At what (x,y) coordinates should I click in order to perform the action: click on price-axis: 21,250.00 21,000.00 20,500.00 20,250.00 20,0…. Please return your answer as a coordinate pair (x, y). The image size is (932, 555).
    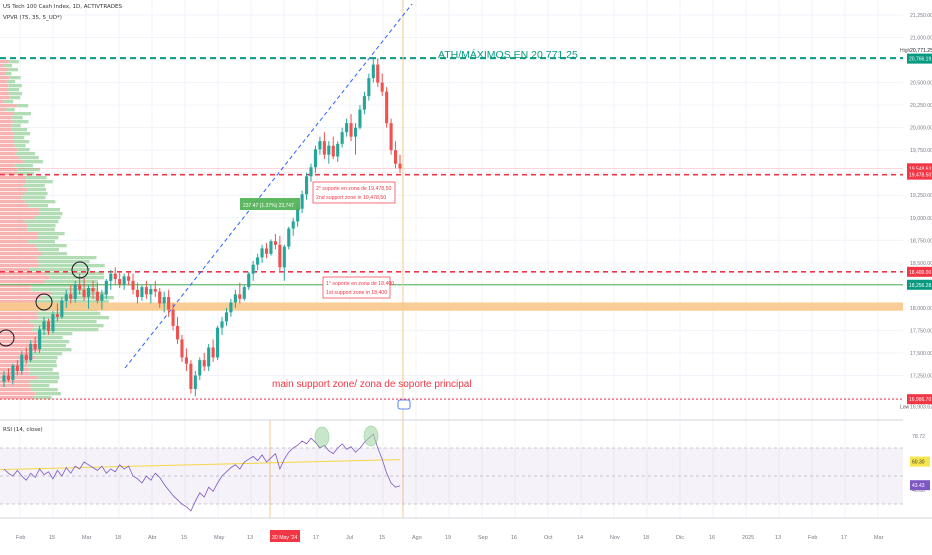
    Looking at the image, I should click on (916, 253).